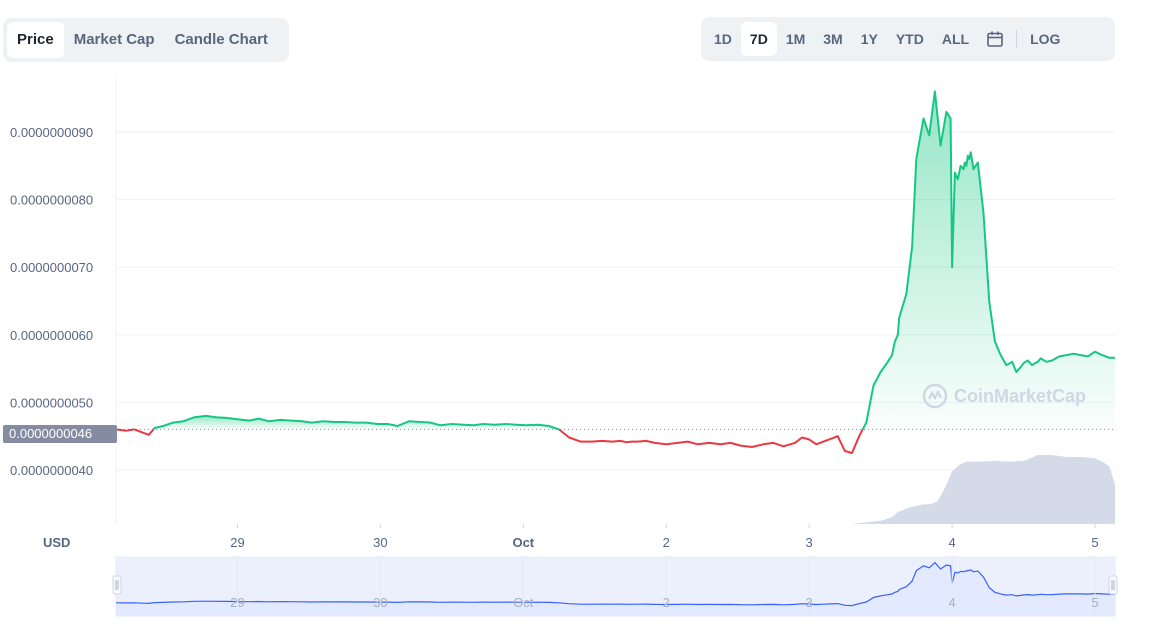  What do you see at coordinates (995, 39) in the screenshot?
I see `calendar-icon` at bounding box center [995, 39].